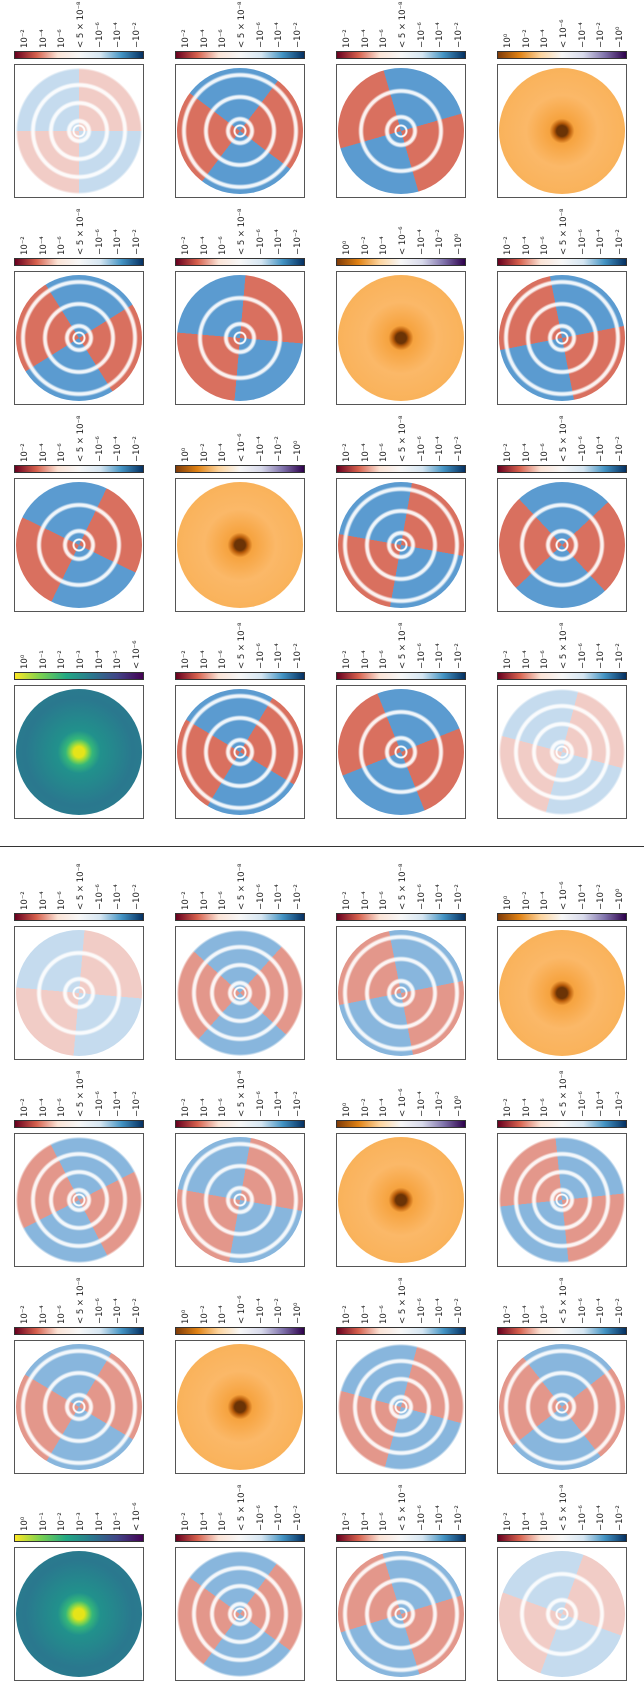 This screenshot has width=644, height=1696. I want to click on panel-frame, so click(562, 752).